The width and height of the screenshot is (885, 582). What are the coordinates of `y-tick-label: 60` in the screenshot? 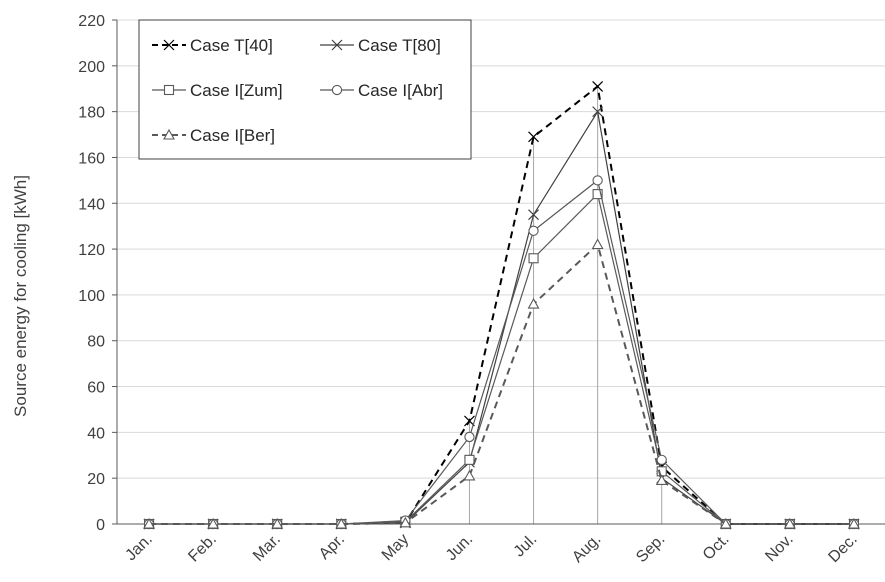 It's located at (96, 388).